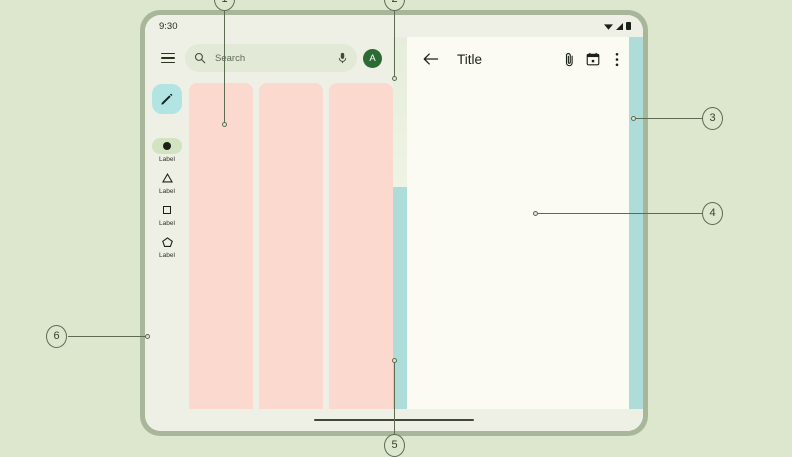 The height and width of the screenshot is (457, 792). I want to click on callout-6: 6, so click(56, 336).